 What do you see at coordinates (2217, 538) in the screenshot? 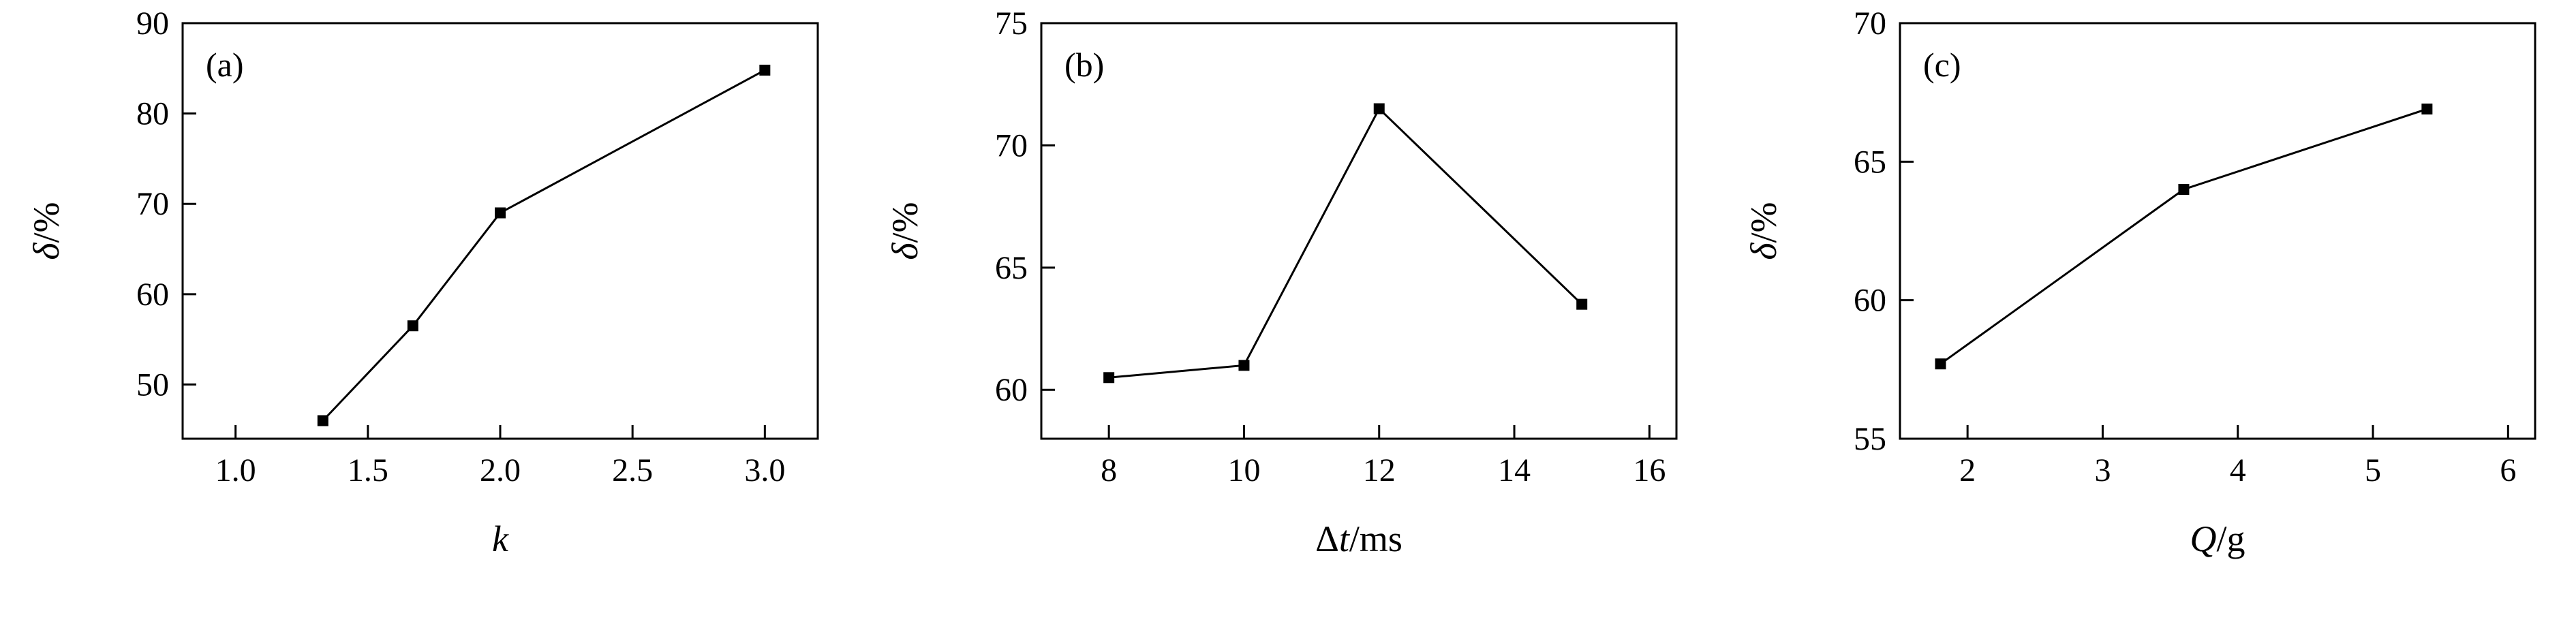
I see `x-axis-title: Q/g` at bounding box center [2217, 538].